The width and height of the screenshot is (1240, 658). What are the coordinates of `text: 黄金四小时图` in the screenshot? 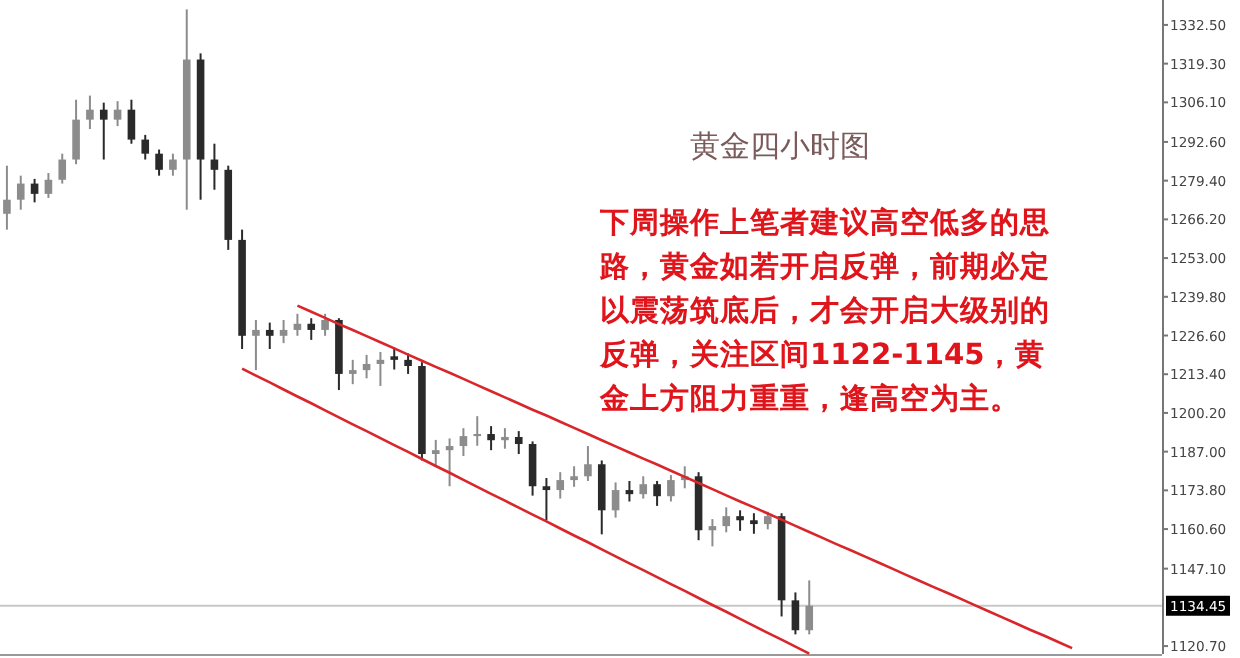 It's located at (780, 147).